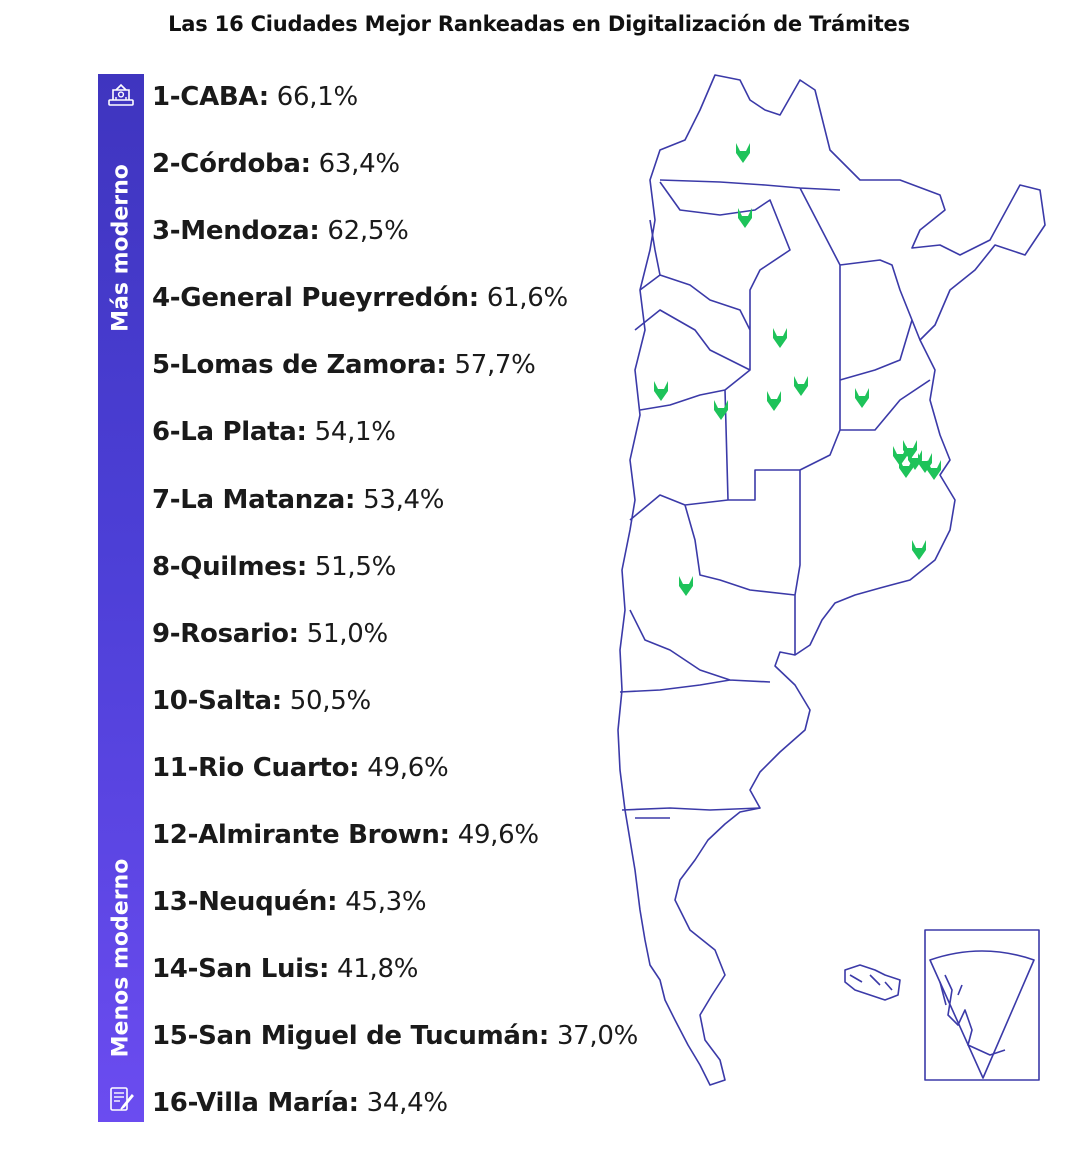 This screenshot has width=1078, height=1160. What do you see at coordinates (229, 566) in the screenshot?
I see `city-name: 8-Quilmes:` at bounding box center [229, 566].